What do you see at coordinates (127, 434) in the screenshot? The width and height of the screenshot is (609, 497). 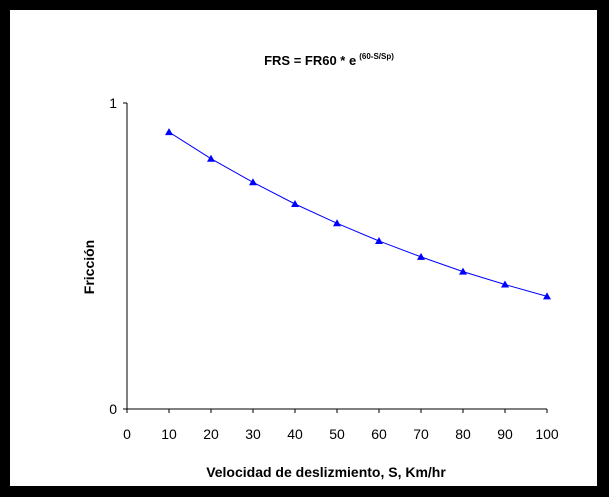 I see `x-tick-label: 0` at bounding box center [127, 434].